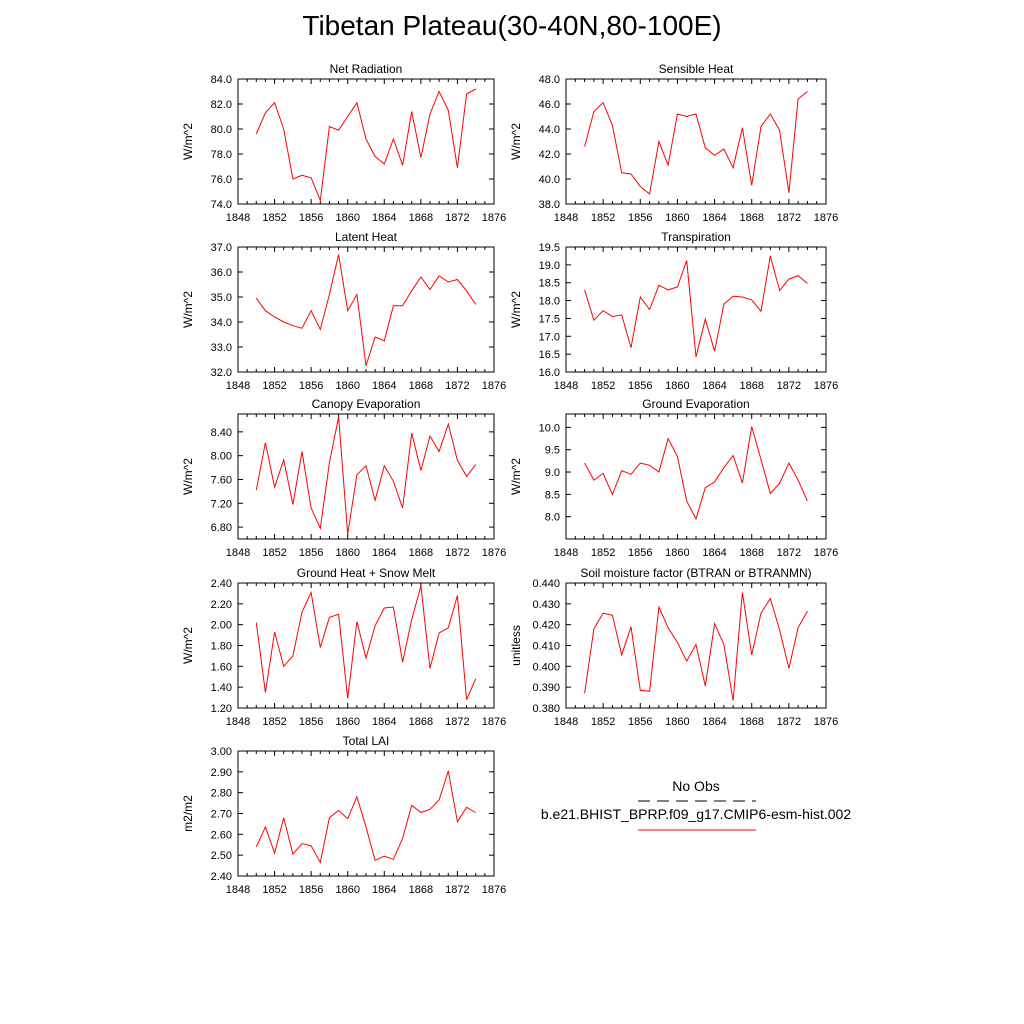 This screenshot has width=1024, height=1024. Describe the element at coordinates (366, 573) in the screenshot. I see `panel-title: Ground Heat + Snow Melt` at that location.